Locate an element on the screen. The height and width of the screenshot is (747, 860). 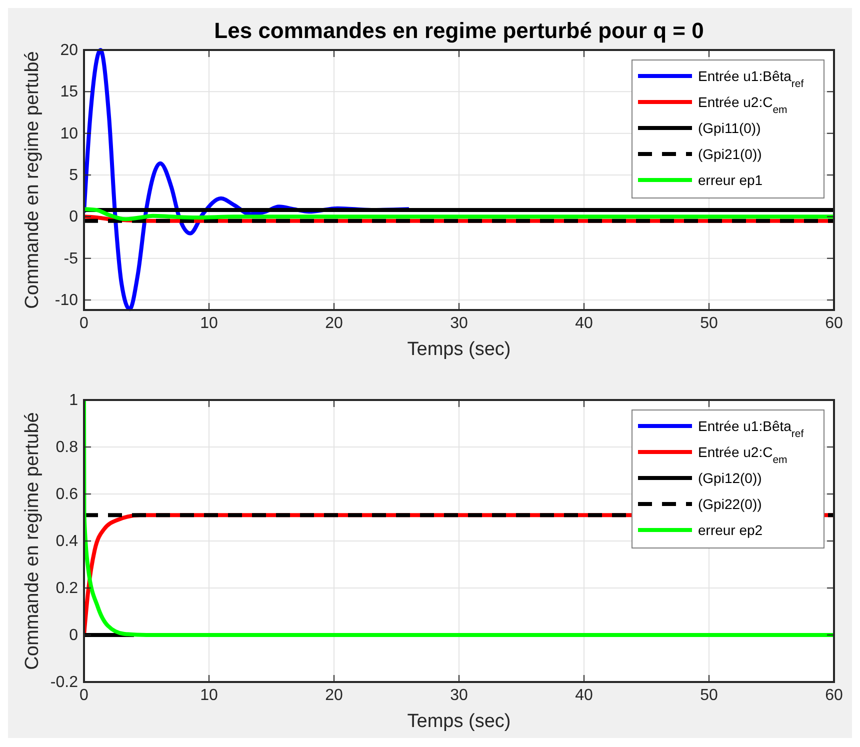
y-tick-label: 0.8 is located at coordinates (67, 447).